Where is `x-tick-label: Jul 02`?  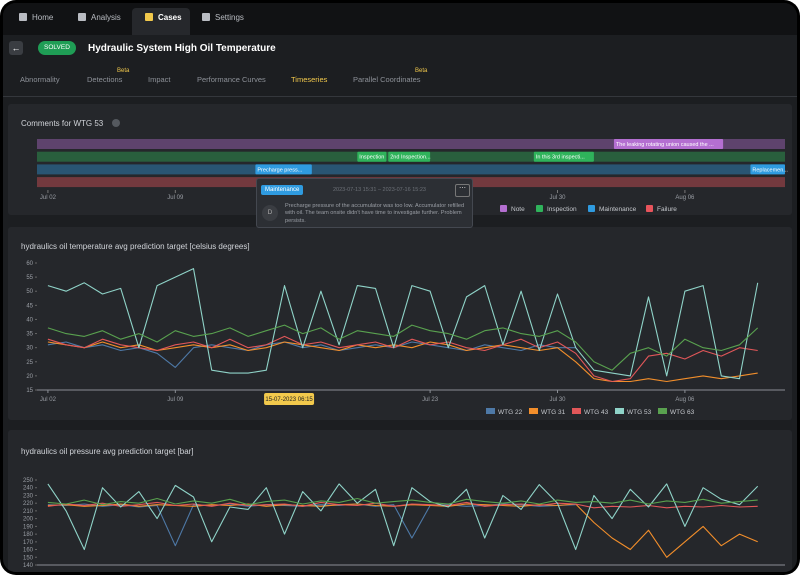 x-tick-label: Jul 02 is located at coordinates (48, 198).